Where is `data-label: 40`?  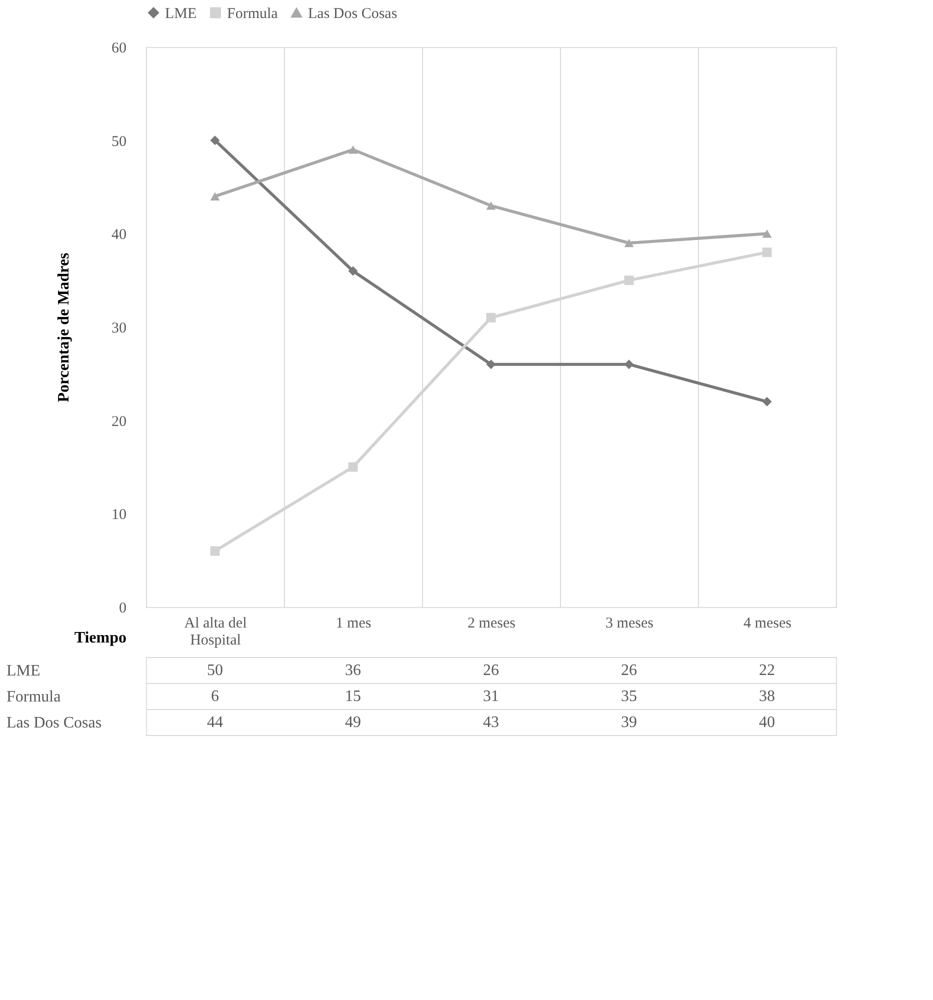 data-label: 40 is located at coordinates (767, 722).